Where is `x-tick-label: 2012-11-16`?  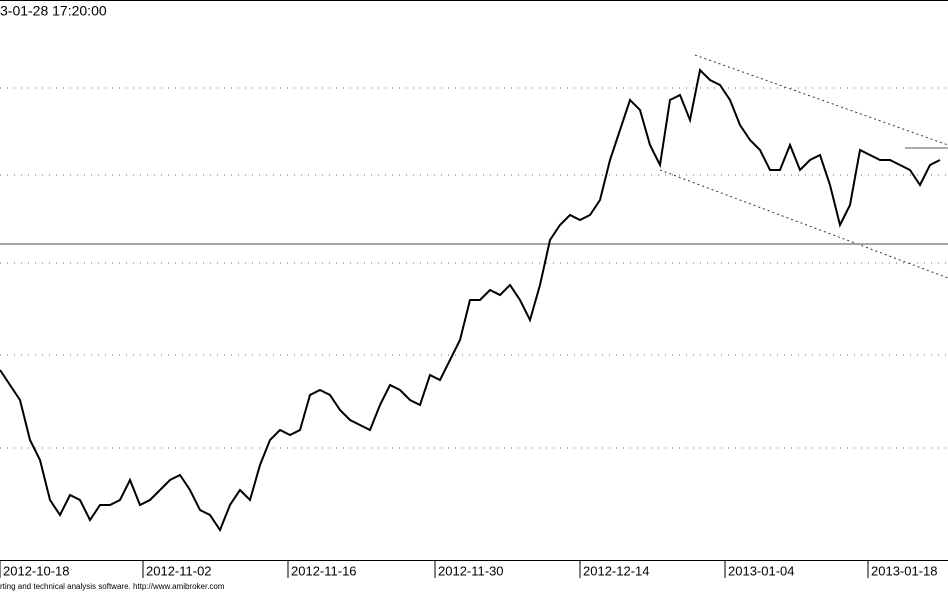 x-tick-label: 2012-11-16 is located at coordinates (324, 570).